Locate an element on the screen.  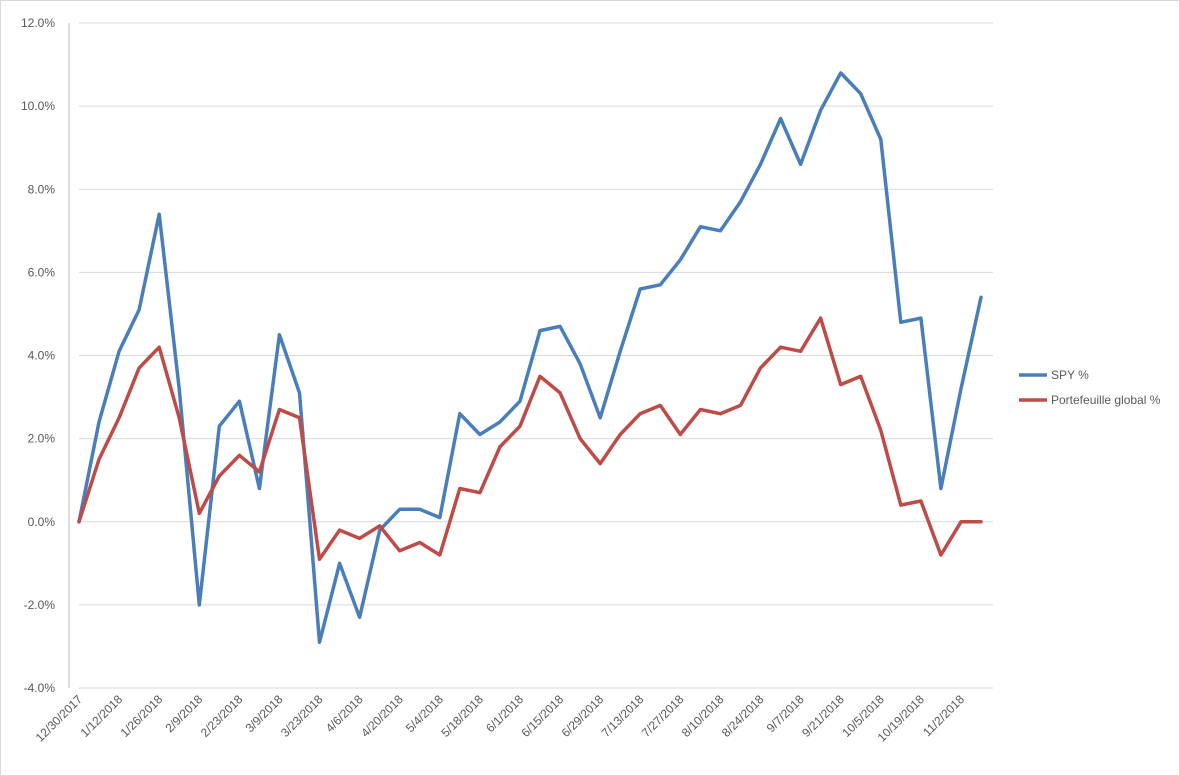
x-tick-label: 11/2/2018 is located at coordinates (943, 715).